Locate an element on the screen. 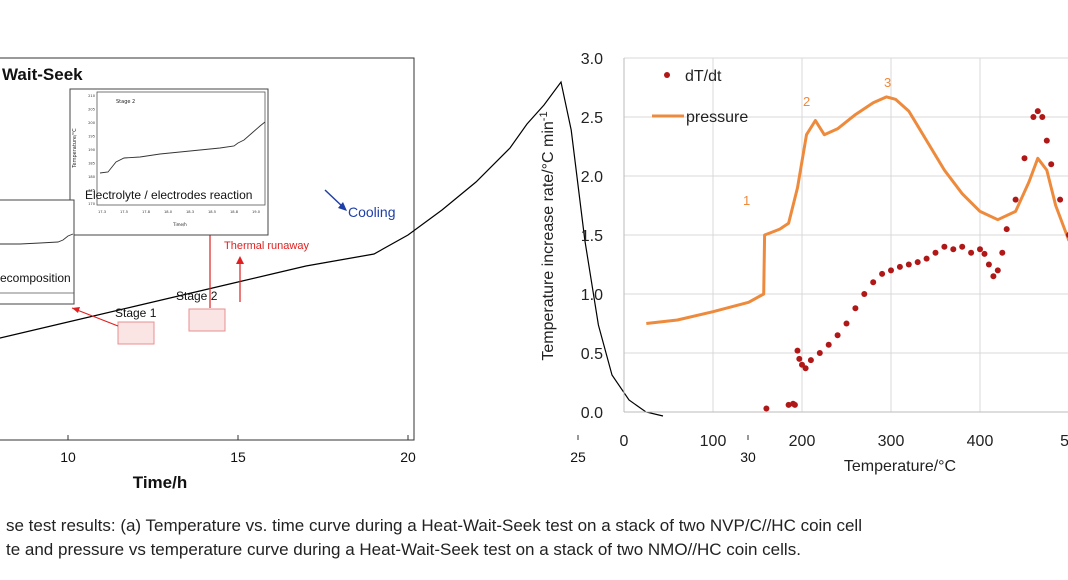 This screenshot has width=1068, height=580. inset-x-tick-label: 18.5 is located at coordinates (212, 212).